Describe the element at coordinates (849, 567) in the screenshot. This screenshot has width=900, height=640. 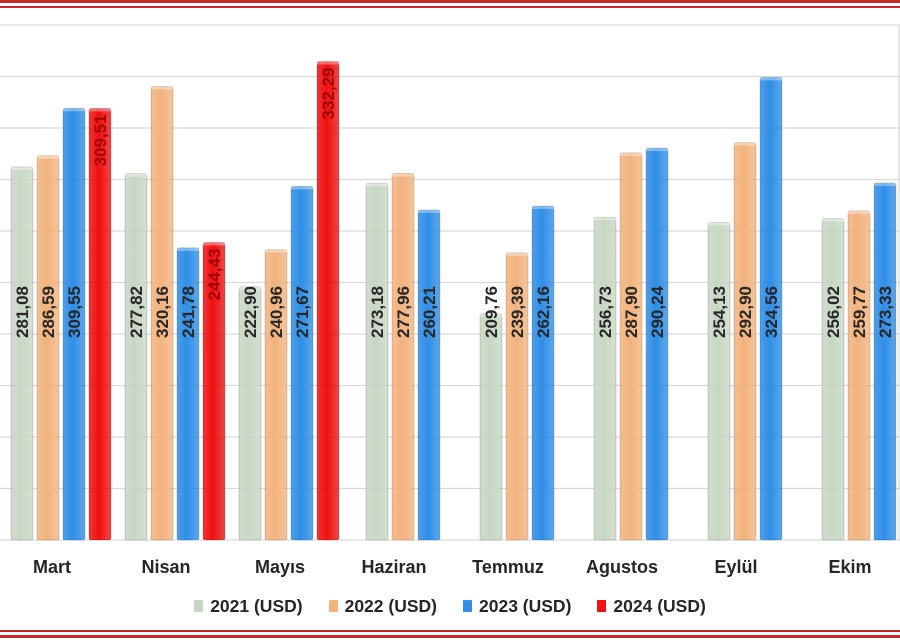
I see `category-label: Ekim` at that location.